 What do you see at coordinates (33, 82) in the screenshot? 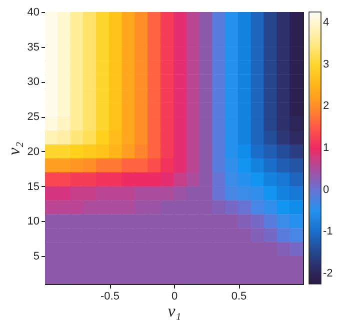
I see `y-tick-label: 30` at bounding box center [33, 82].